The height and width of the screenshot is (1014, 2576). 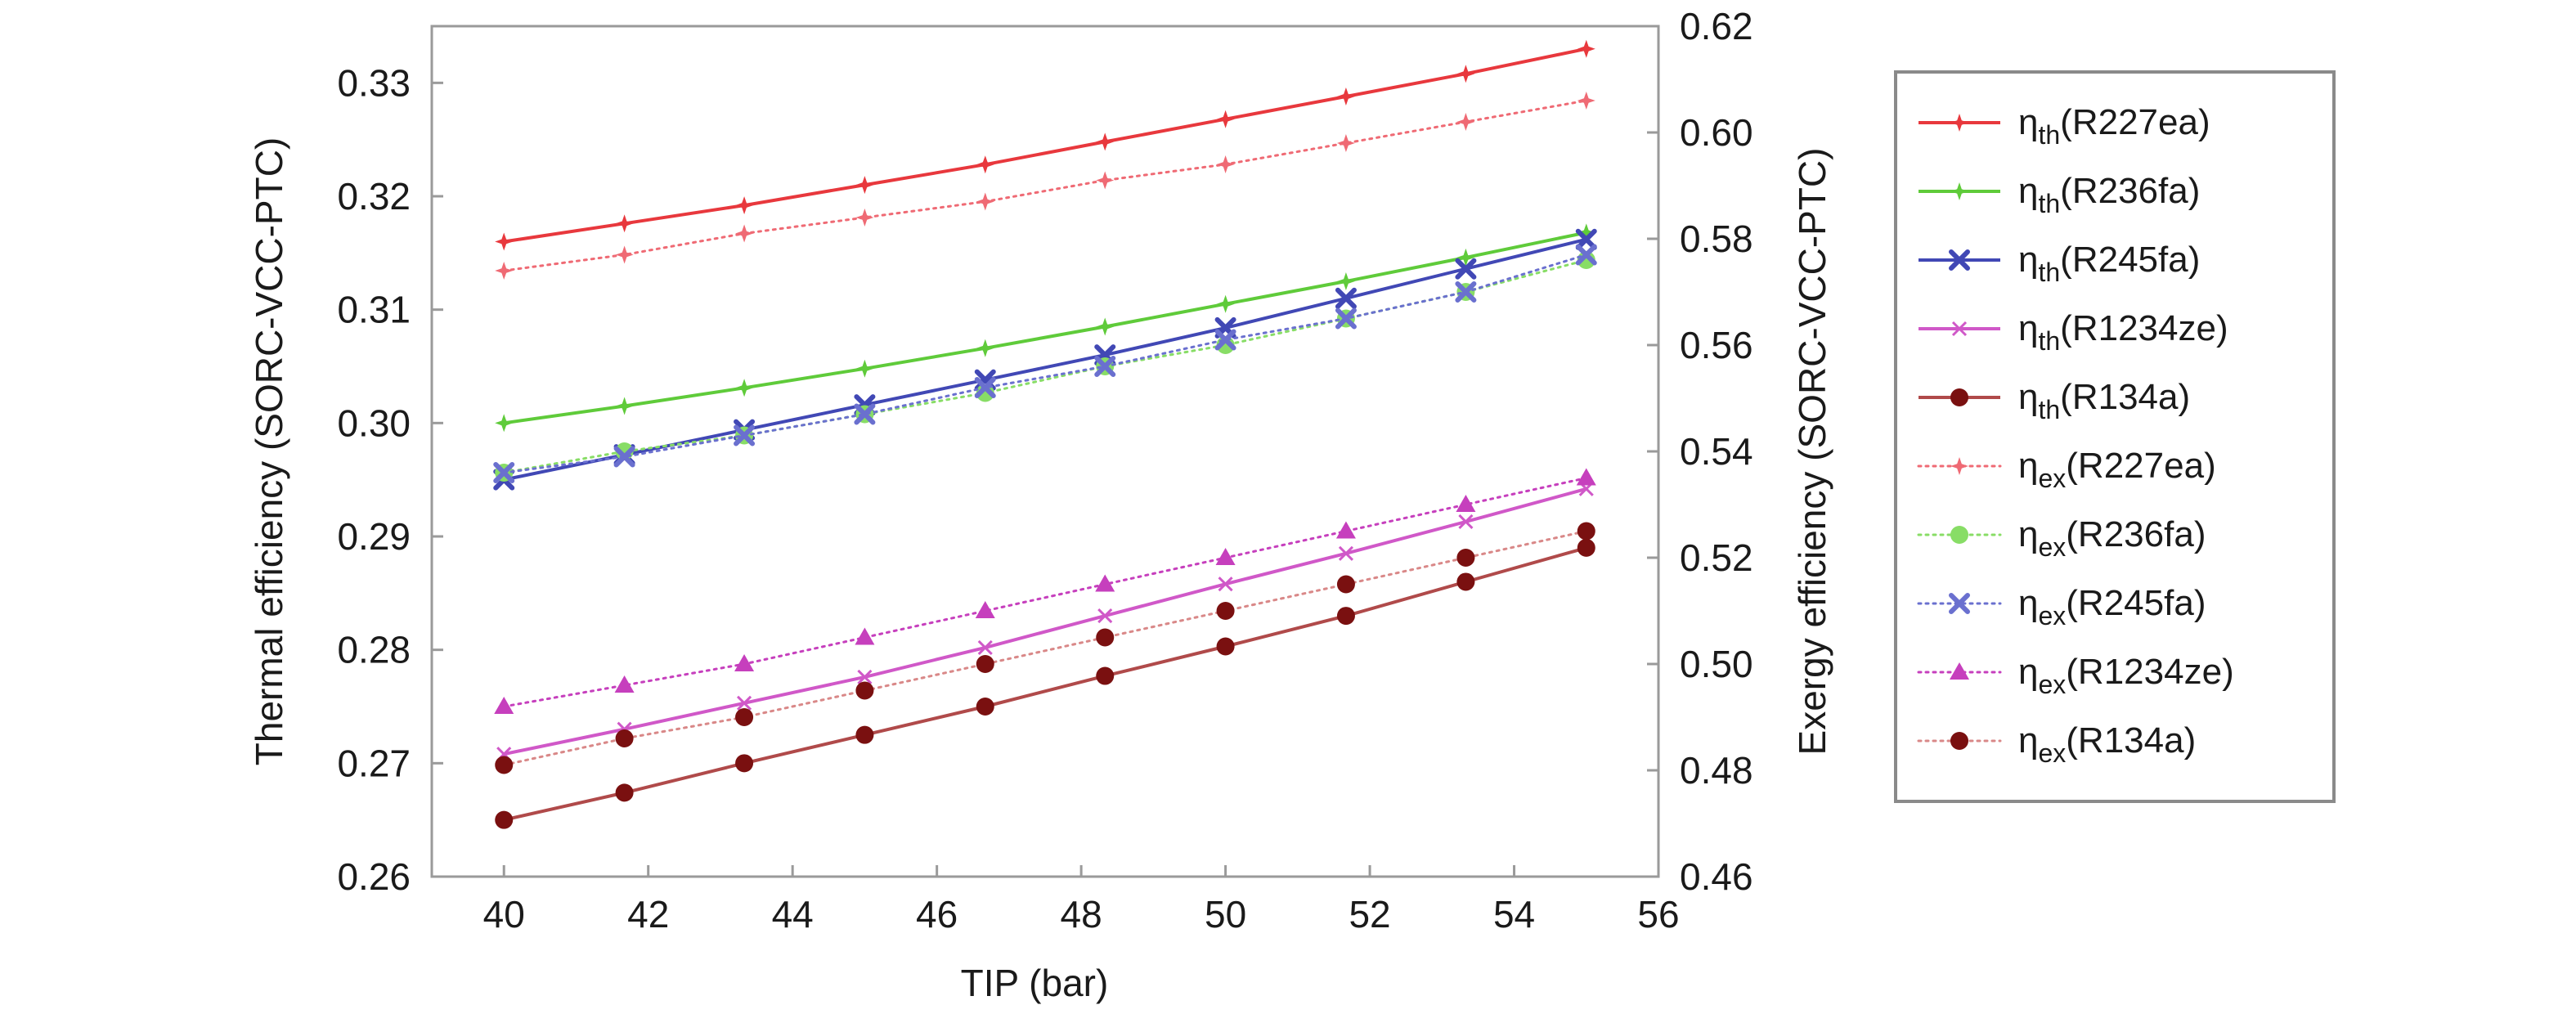 What do you see at coordinates (374, 423) in the screenshot?
I see `left-y-tick-label: 0.30` at bounding box center [374, 423].